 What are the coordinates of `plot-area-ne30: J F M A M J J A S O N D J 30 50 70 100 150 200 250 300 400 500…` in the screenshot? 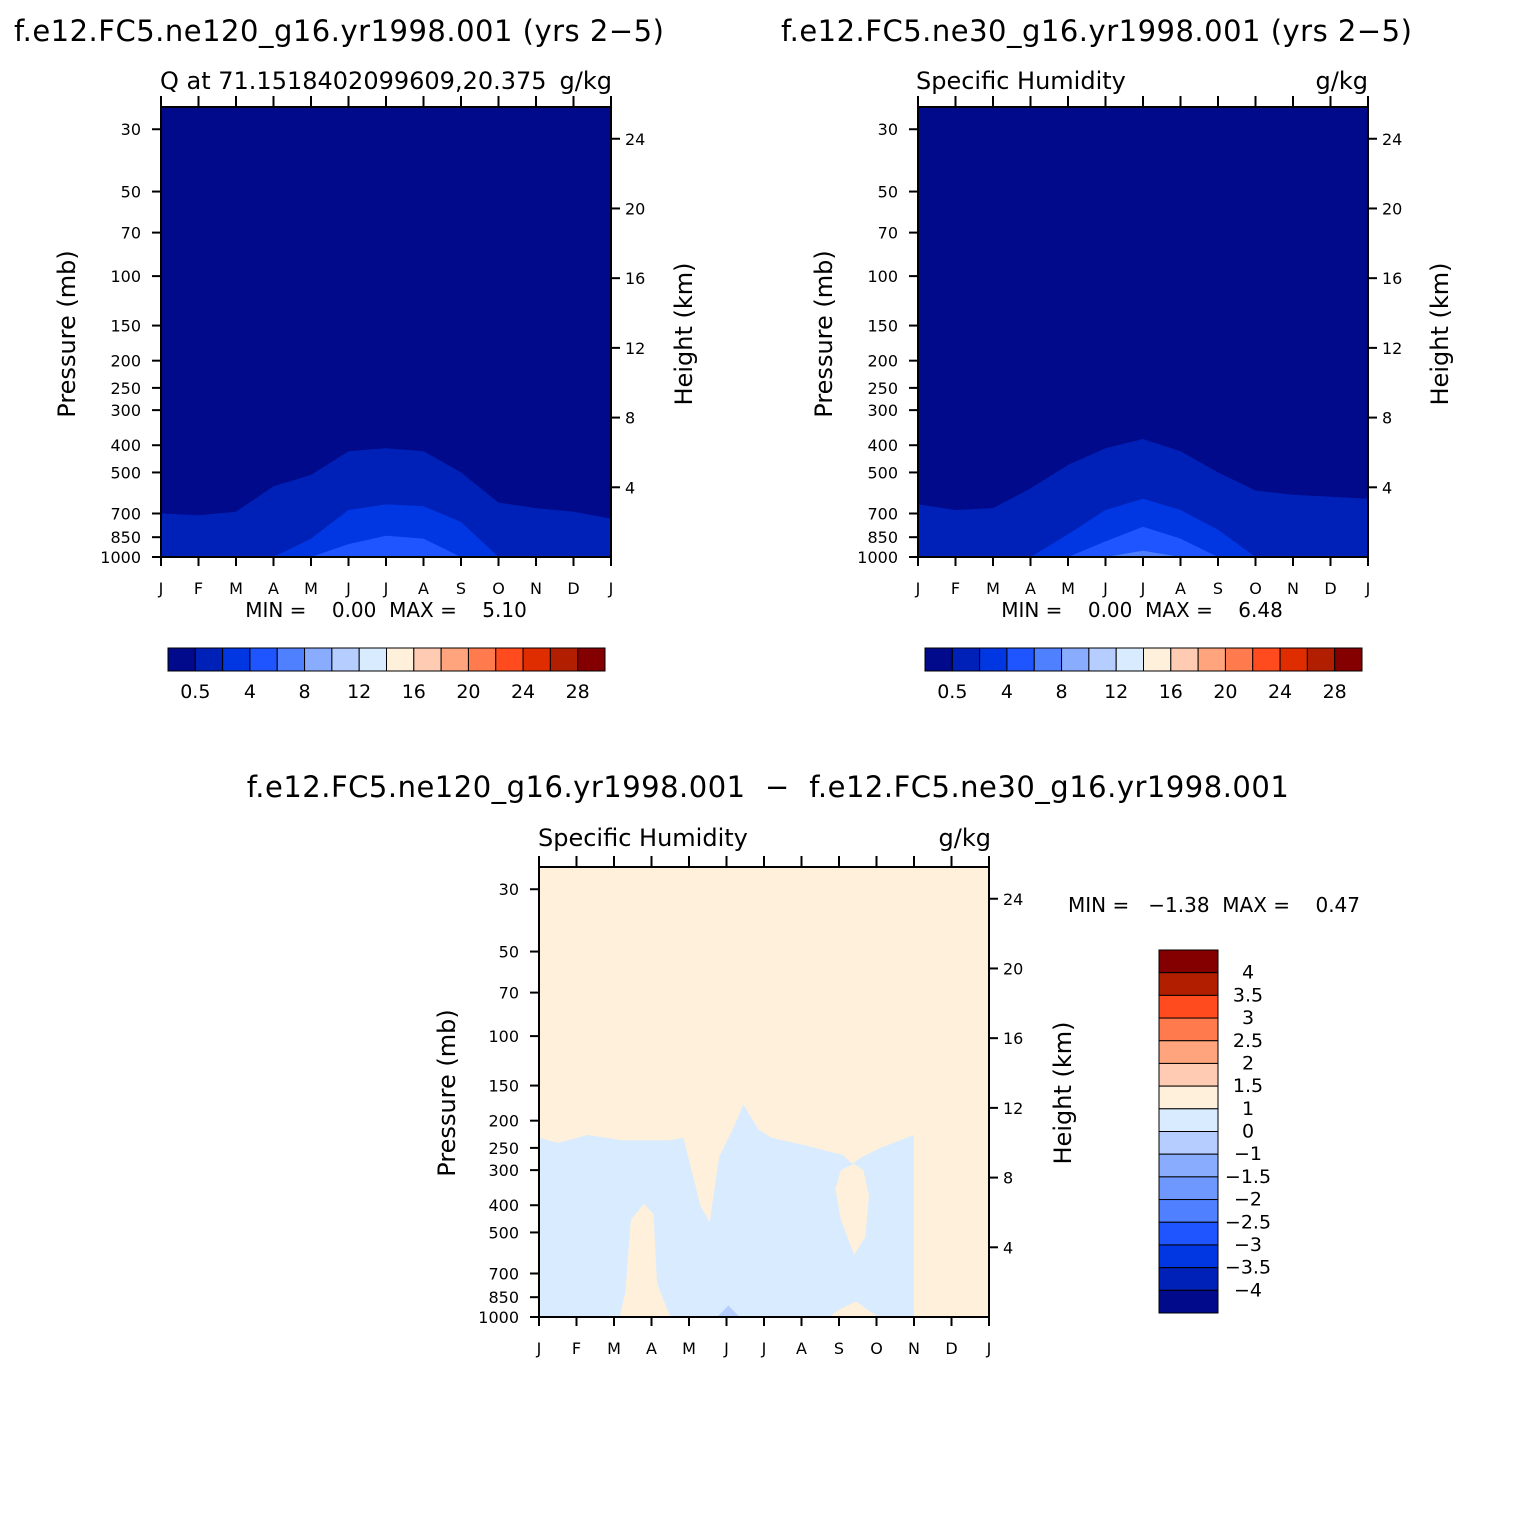 It's located at (1129, 347).